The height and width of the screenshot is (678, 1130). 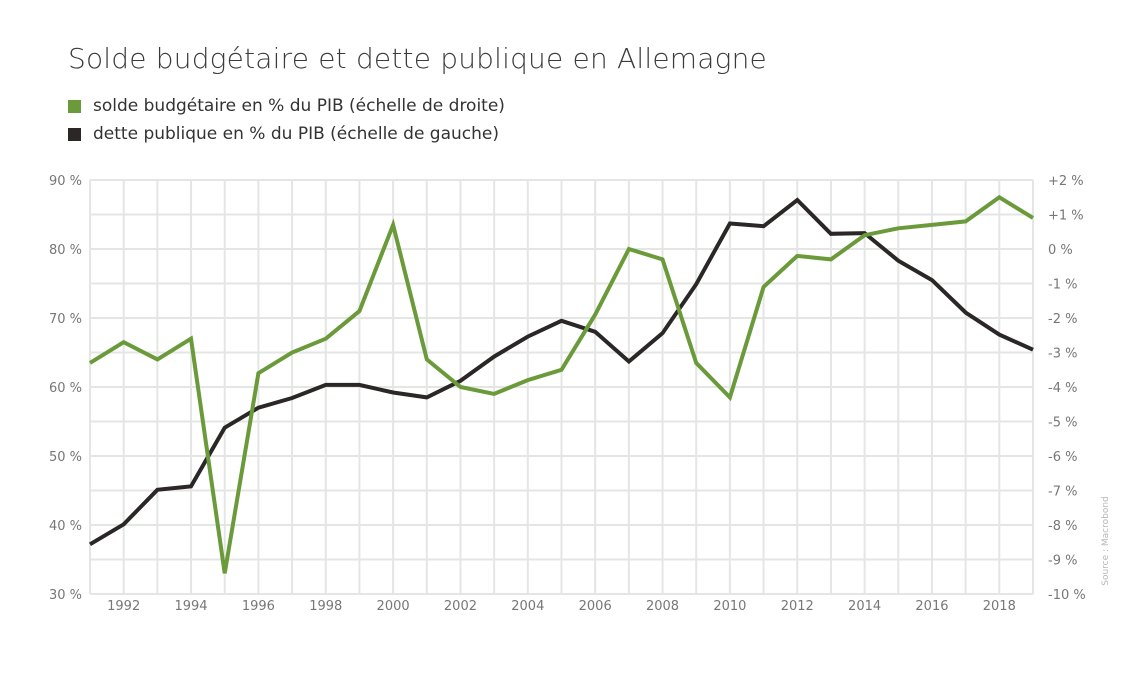 What do you see at coordinates (1062, 492) in the screenshot?
I see `y-right-tick-label: -7 %` at bounding box center [1062, 492].